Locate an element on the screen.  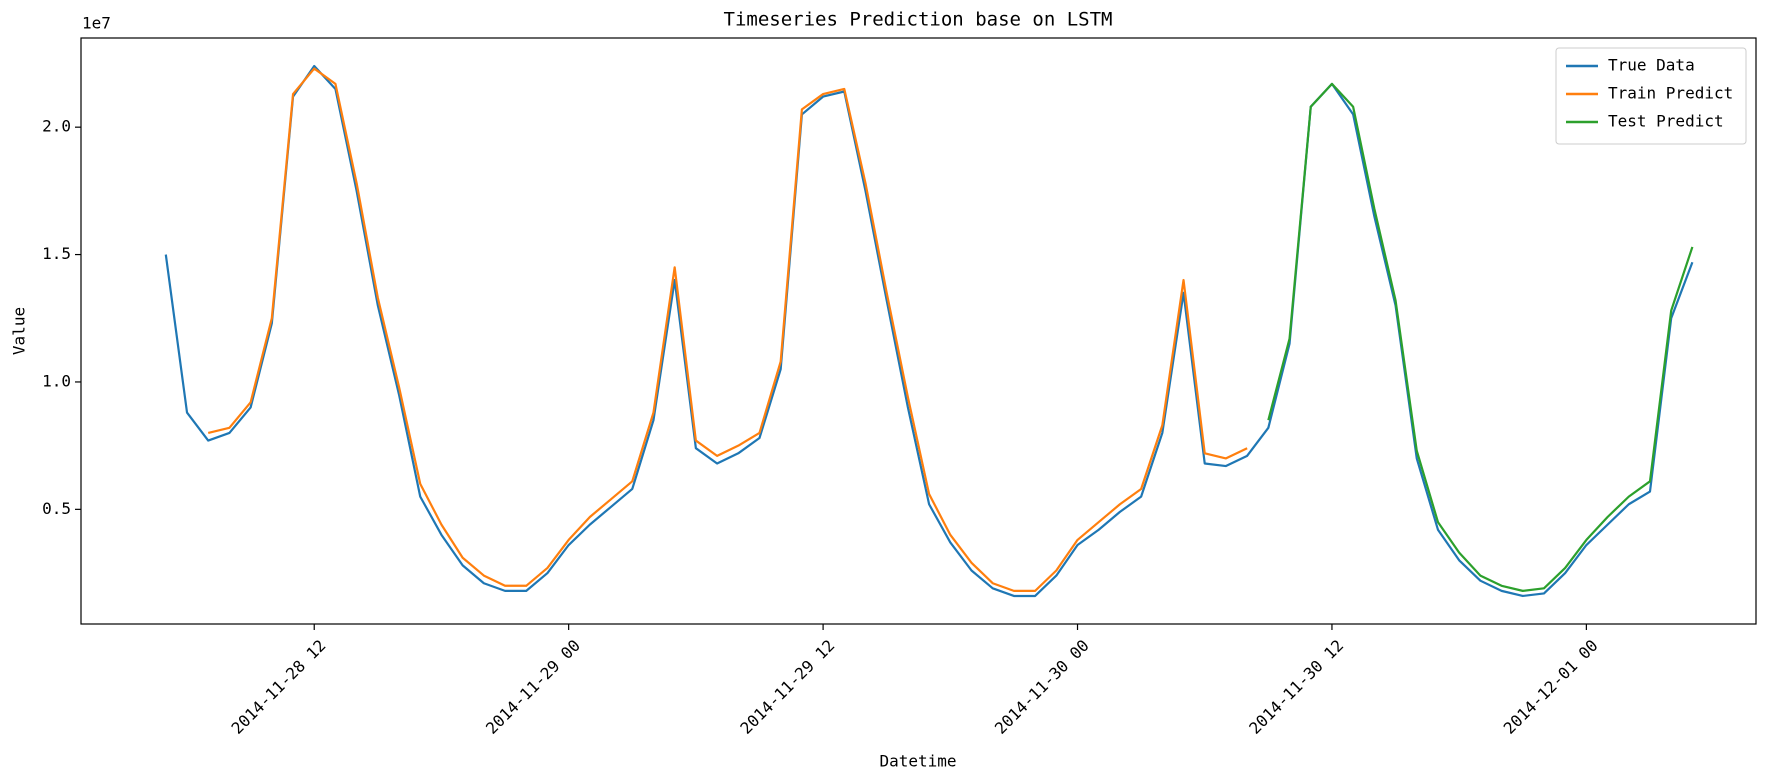
x-tick-label: 2014-11-30 00 is located at coordinates (1042, 687).